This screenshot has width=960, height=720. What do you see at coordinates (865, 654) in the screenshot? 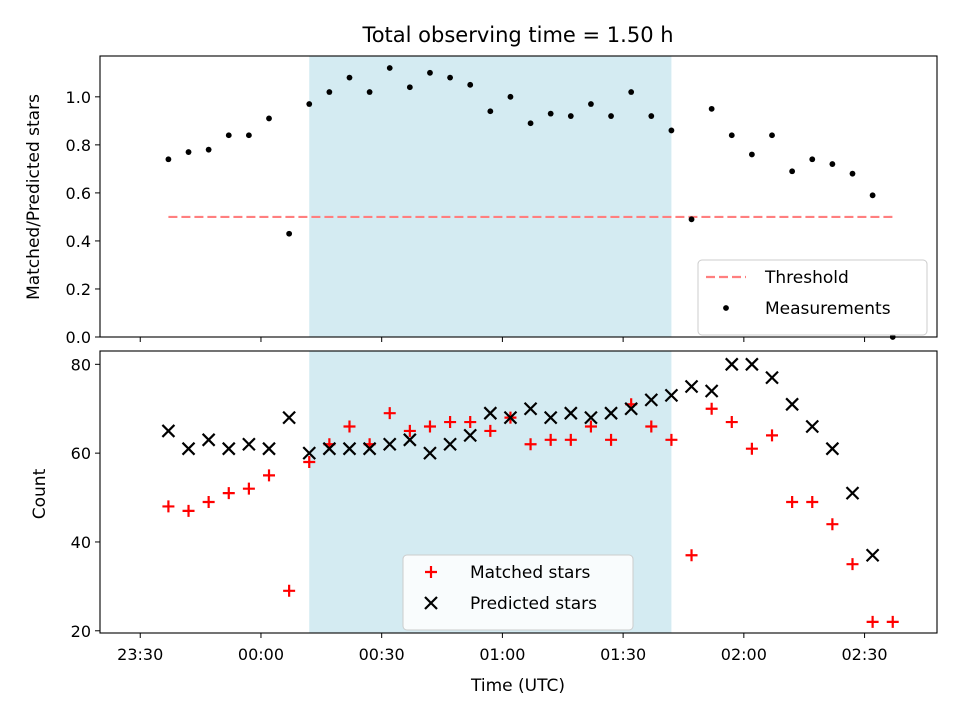
I see `x-tick-label: 02:30` at bounding box center [865, 654].